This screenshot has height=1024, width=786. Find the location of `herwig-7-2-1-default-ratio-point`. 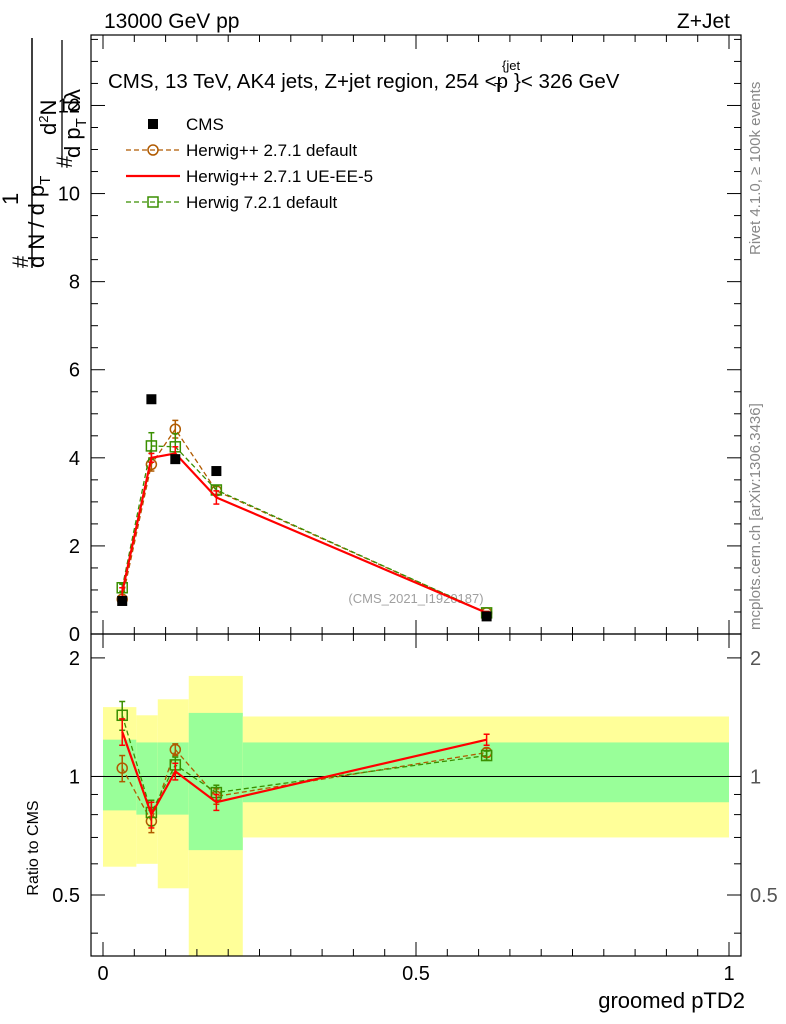

herwig-7-2-1-default-ratio-point is located at coordinates (486, 755).